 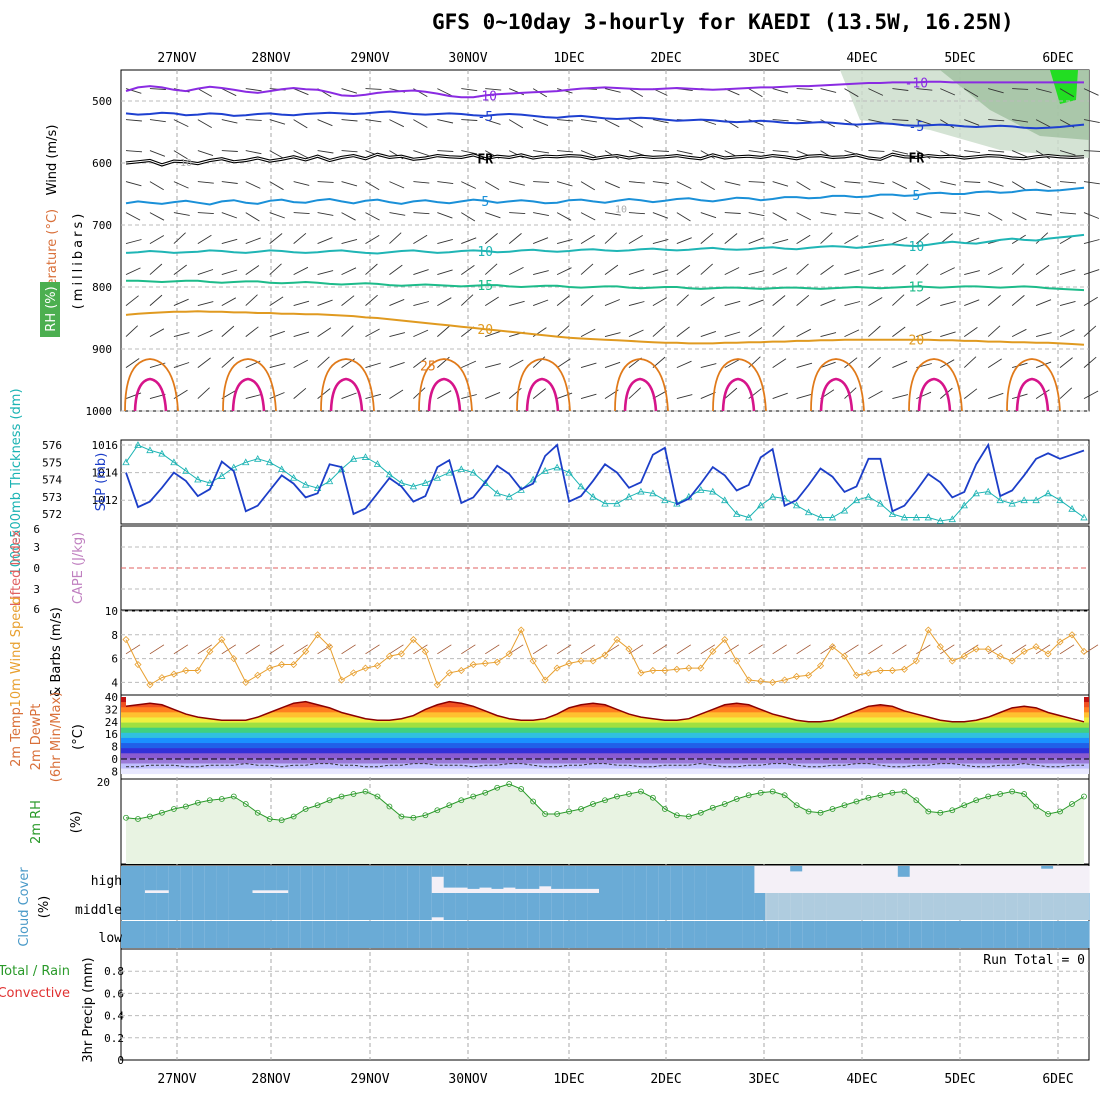 What do you see at coordinates (605, 765) in the screenshot?
I see `dewpoint-line` at bounding box center [605, 765].